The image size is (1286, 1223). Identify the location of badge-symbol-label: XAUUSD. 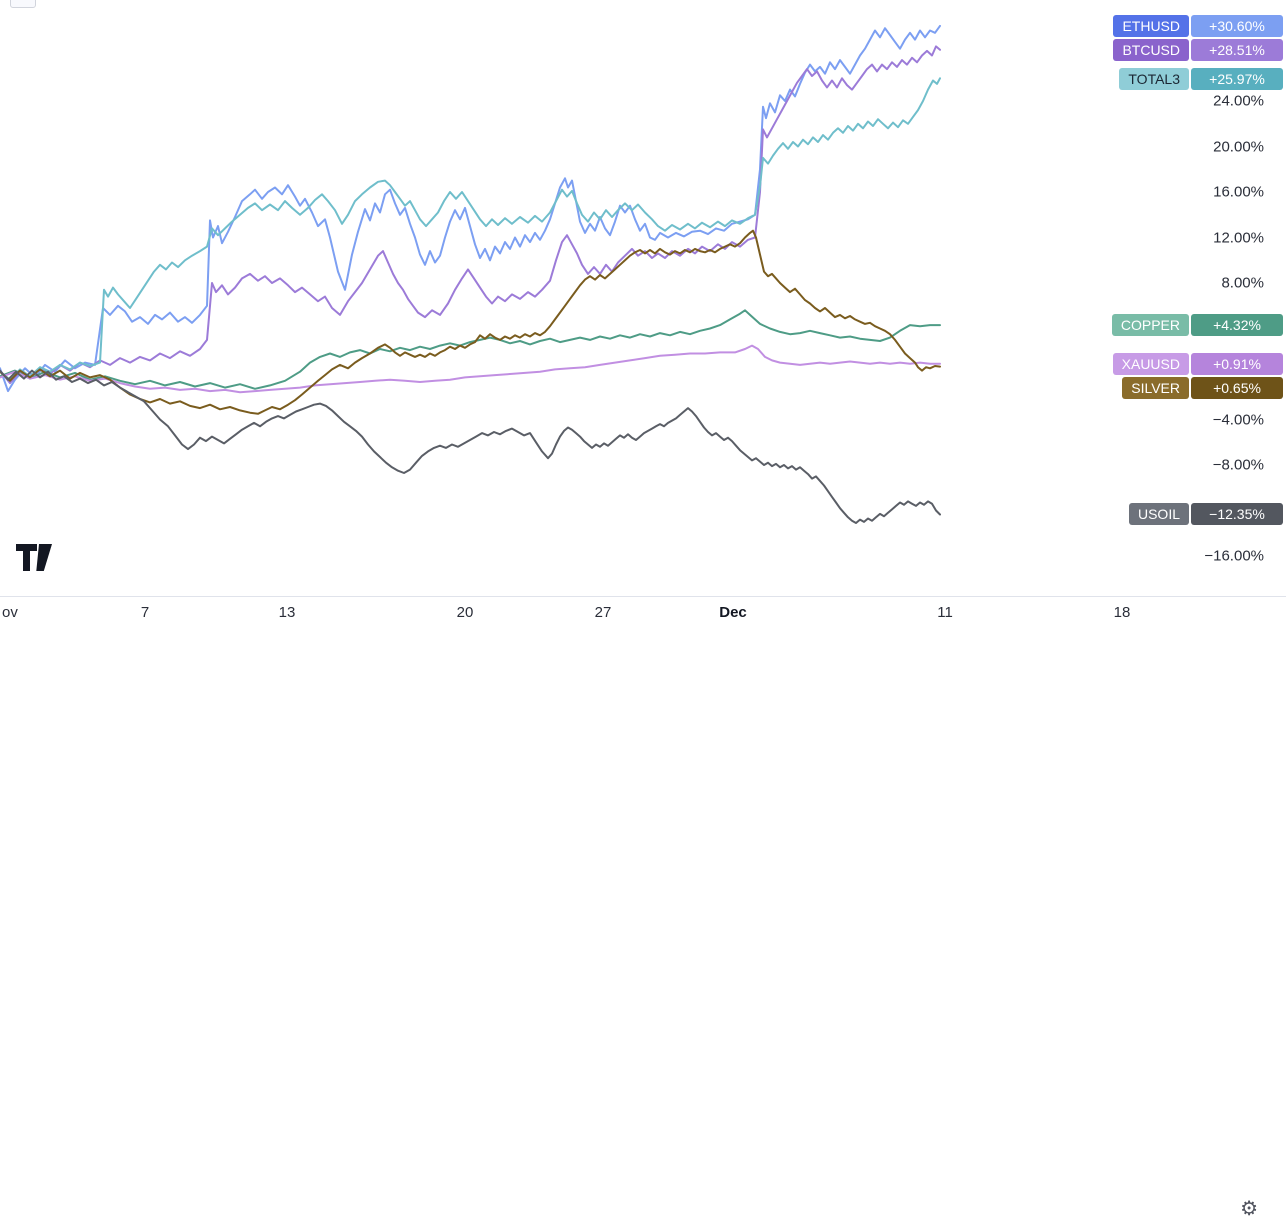
(1150, 363).